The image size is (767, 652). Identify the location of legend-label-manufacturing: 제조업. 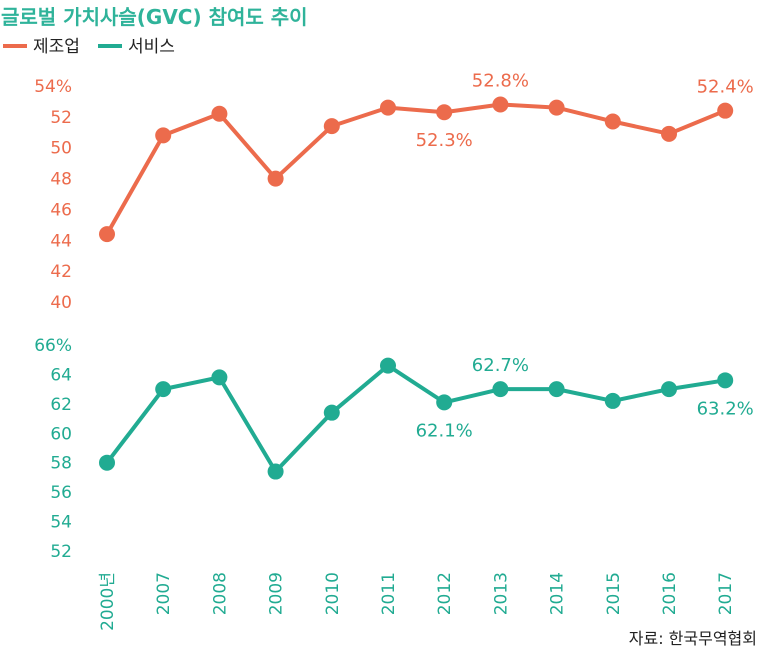
(56, 47).